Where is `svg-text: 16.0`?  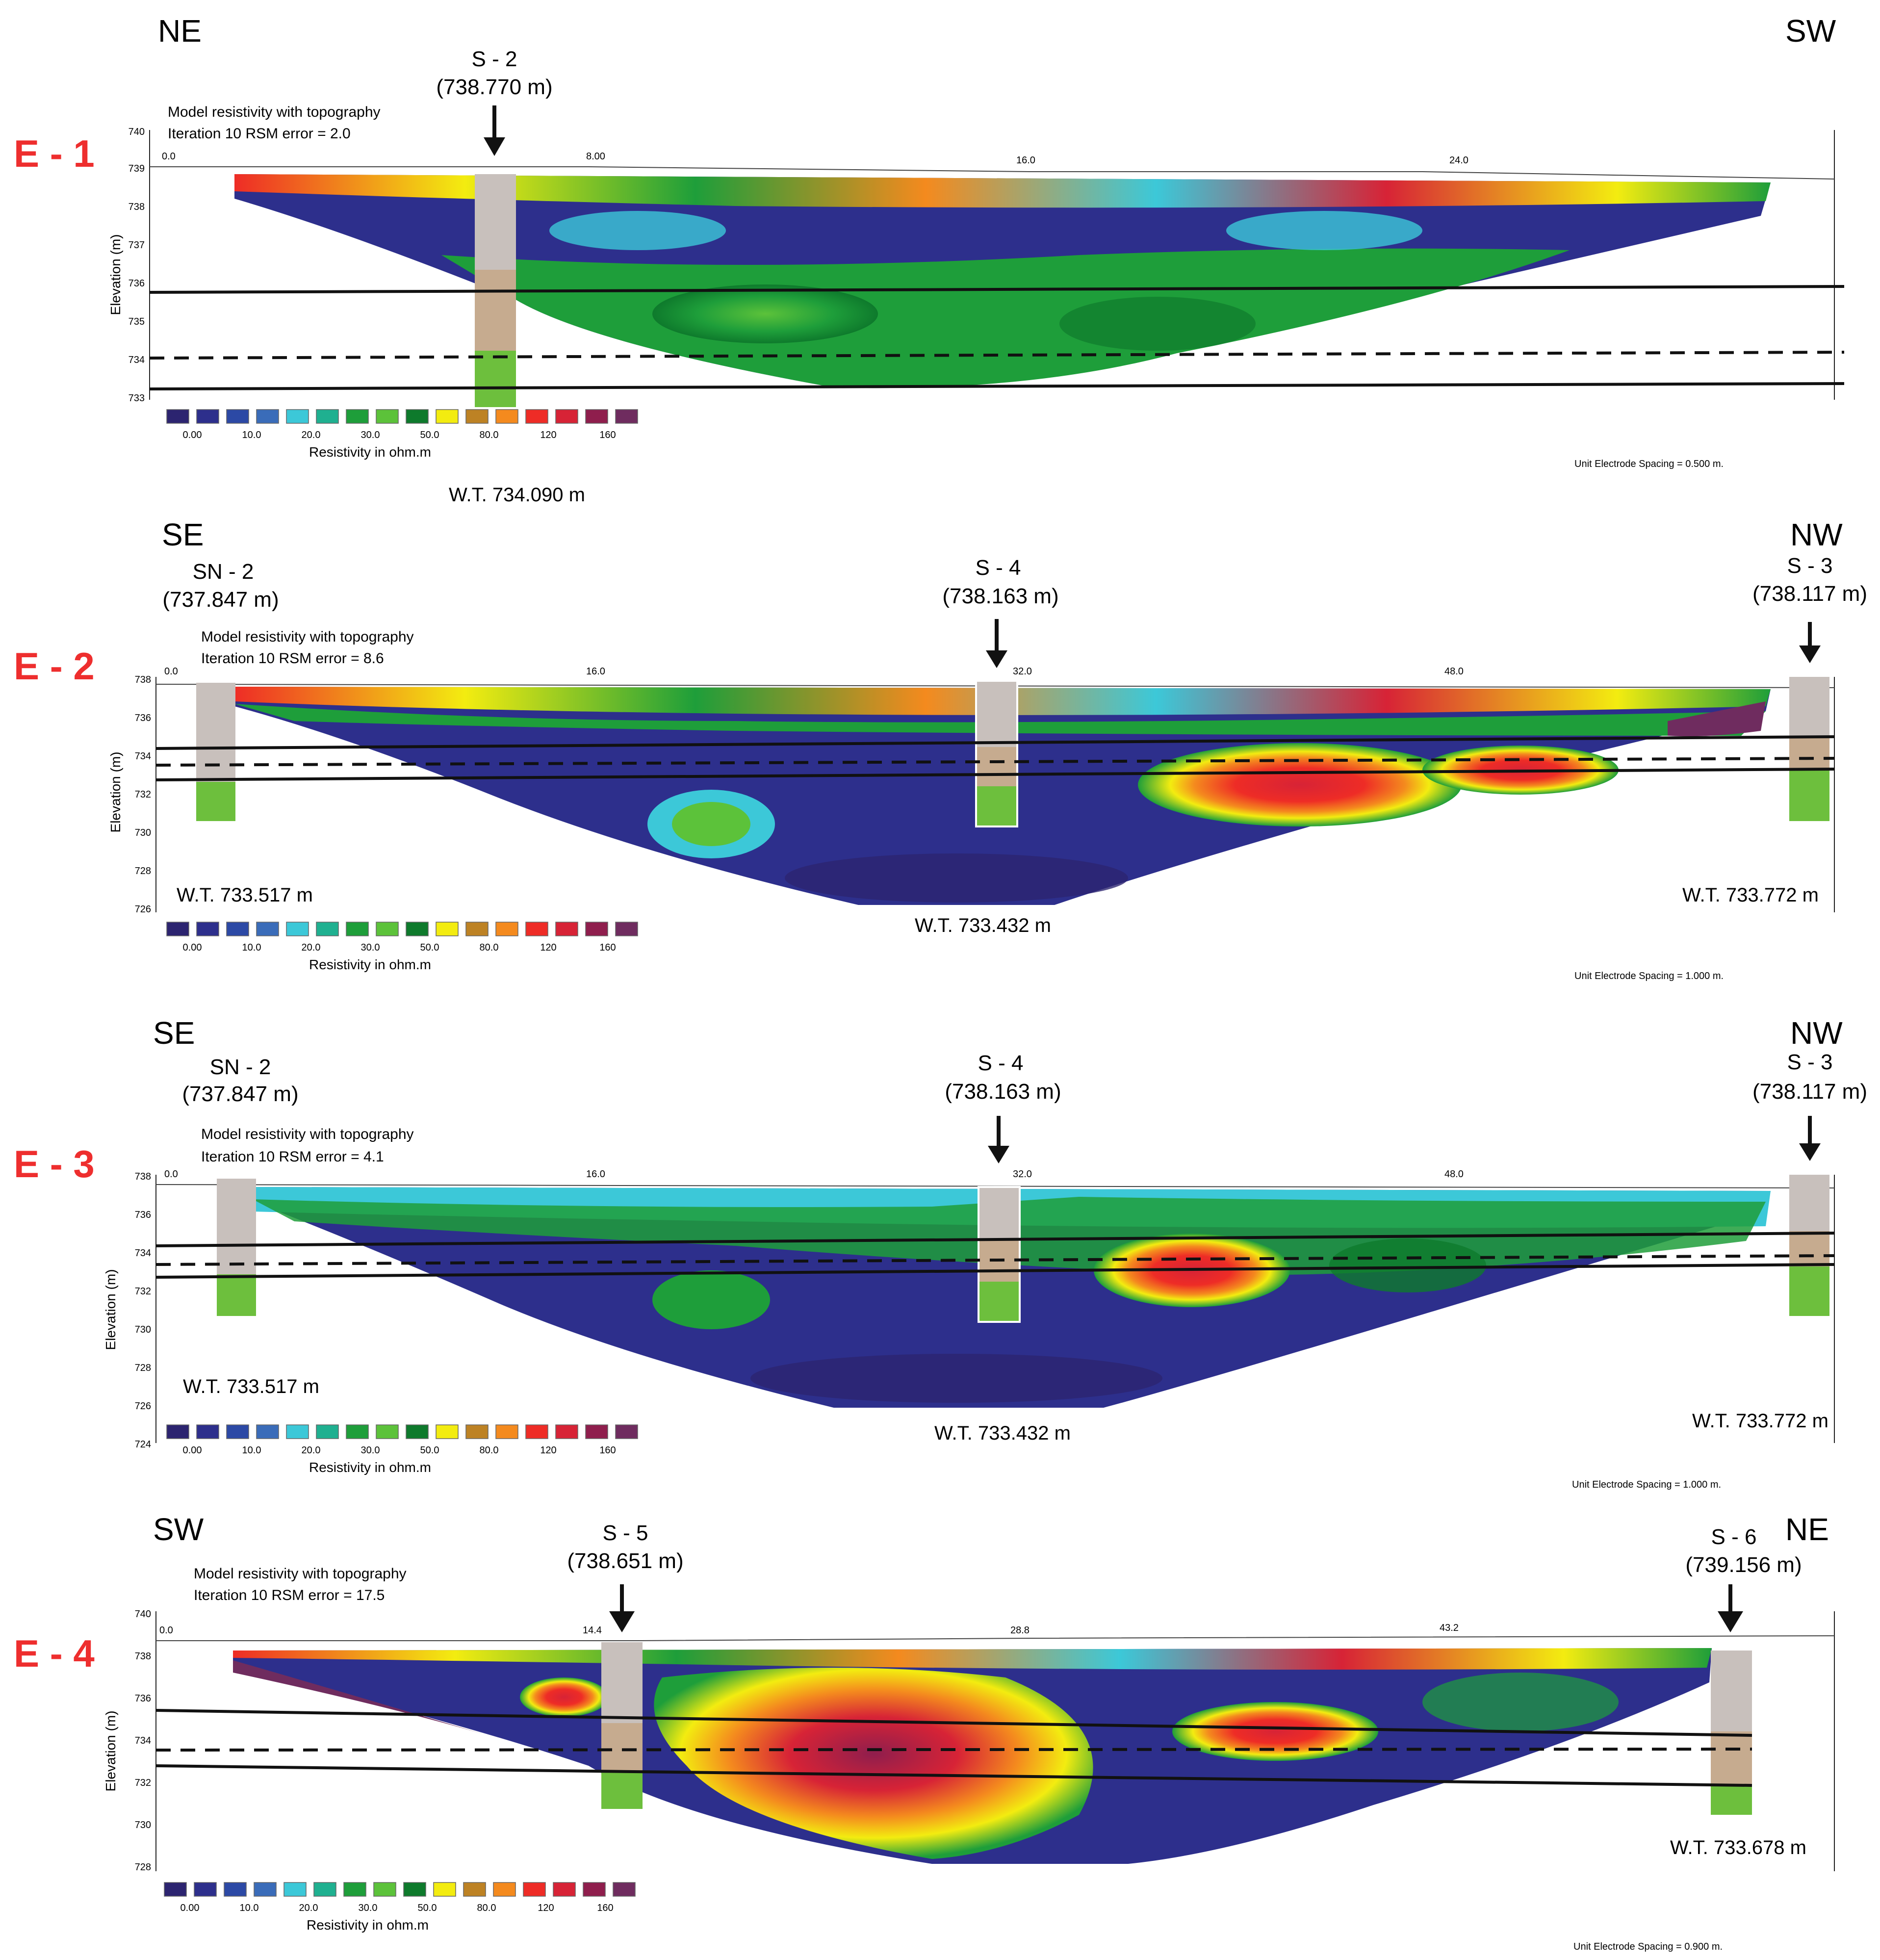
svg-text: 16.0 is located at coordinates (595, 1174).